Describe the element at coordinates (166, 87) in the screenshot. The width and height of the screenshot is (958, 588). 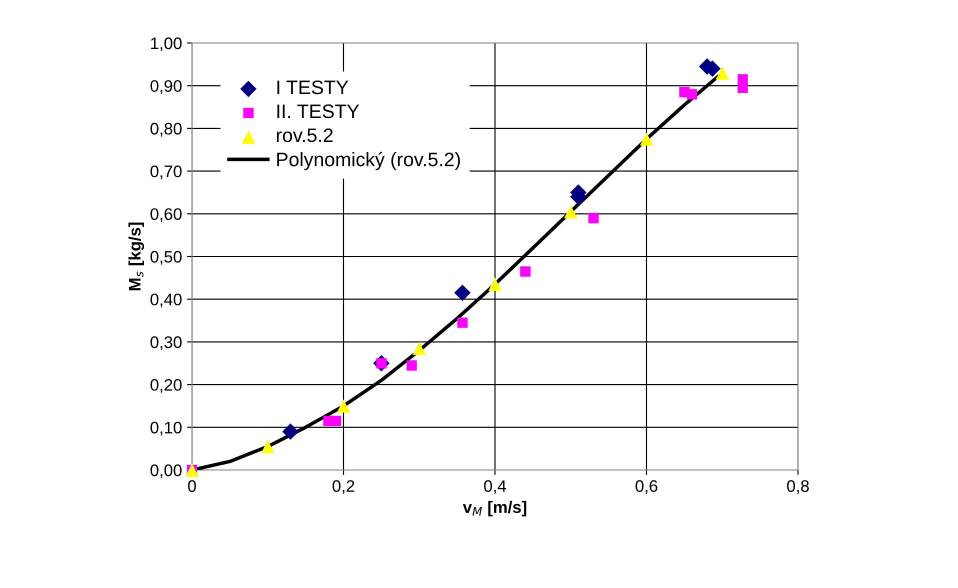
I see `y-tick-label: 0,90` at that location.